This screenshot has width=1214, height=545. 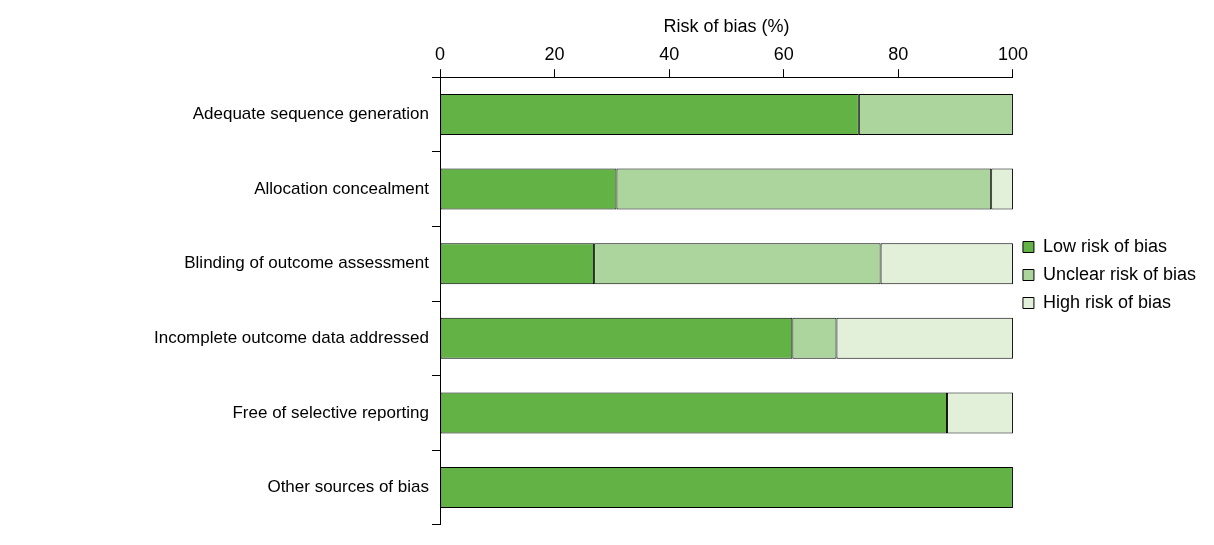 What do you see at coordinates (554, 54) in the screenshot?
I see `x-tick-label: 20` at bounding box center [554, 54].